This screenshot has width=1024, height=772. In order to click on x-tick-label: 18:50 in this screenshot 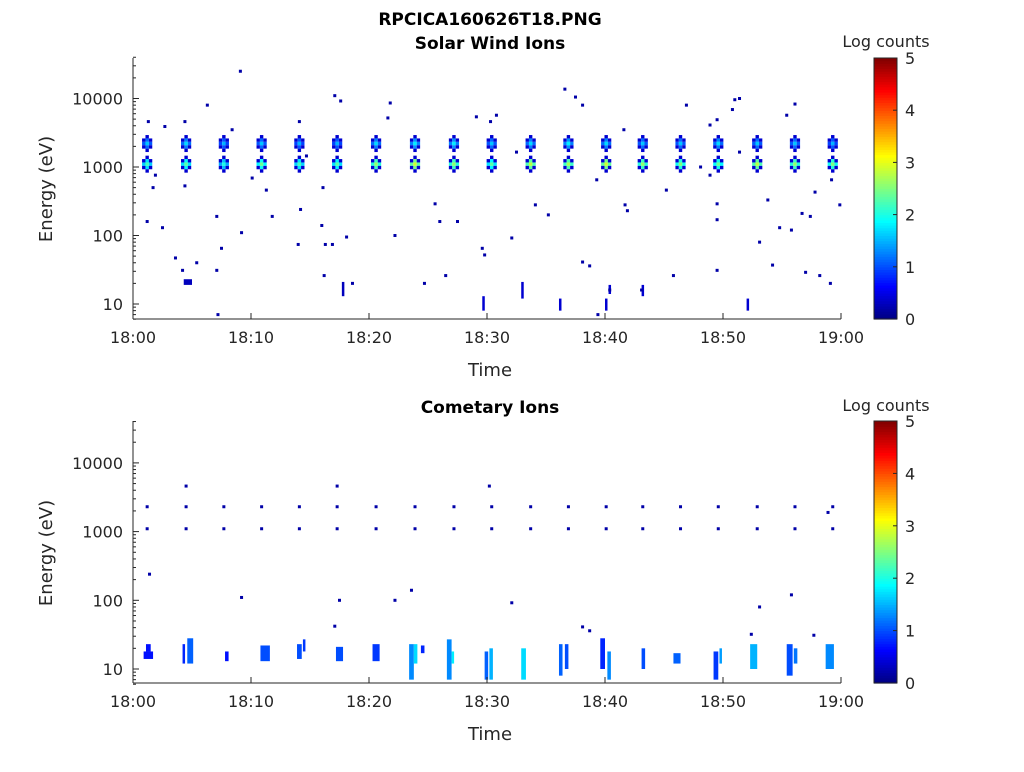, I will do `click(723, 701)`.